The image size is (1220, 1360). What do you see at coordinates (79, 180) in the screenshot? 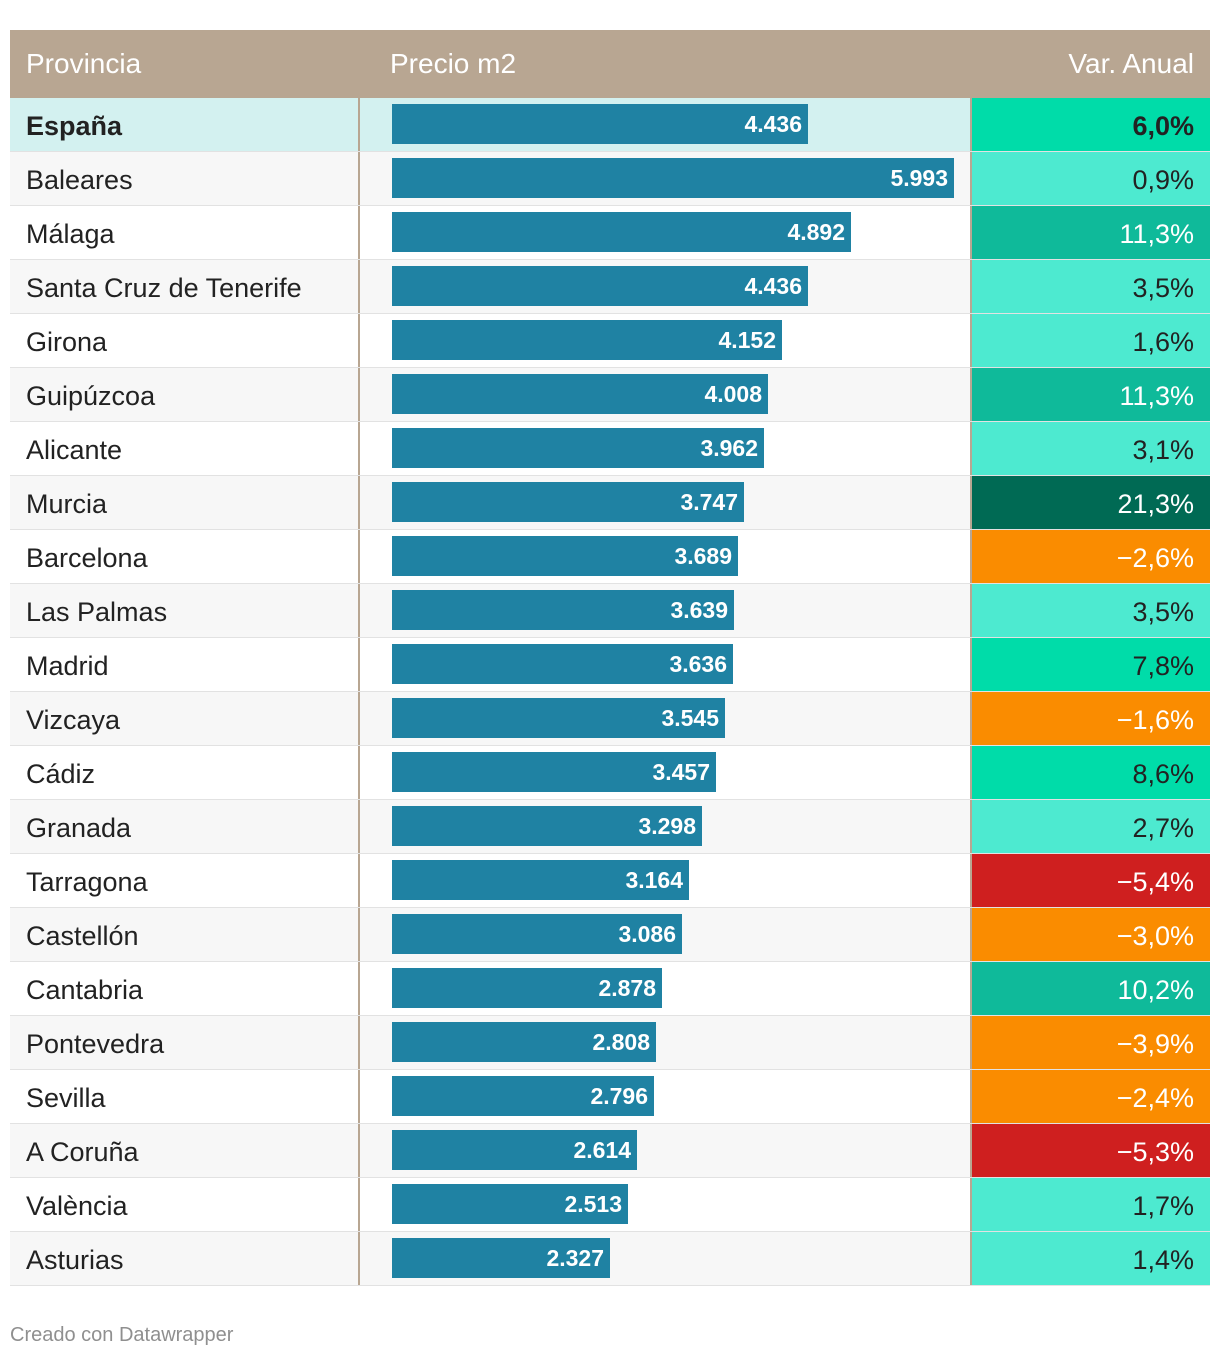
I see `provincia-label: Baleares` at bounding box center [79, 180].